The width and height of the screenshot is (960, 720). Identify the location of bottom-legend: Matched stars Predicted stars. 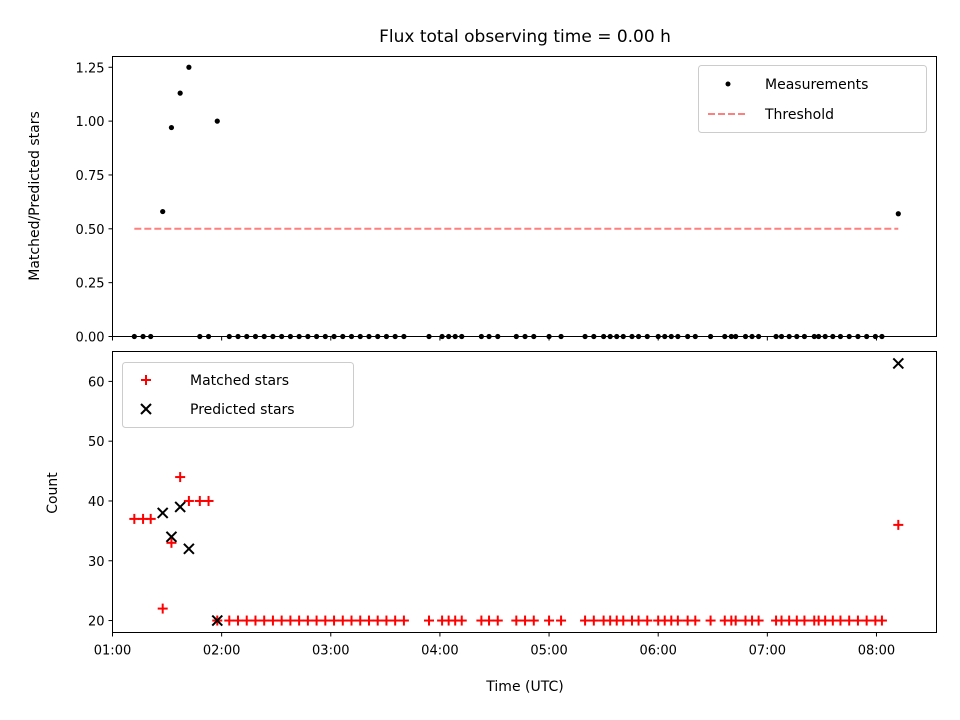
(238, 395).